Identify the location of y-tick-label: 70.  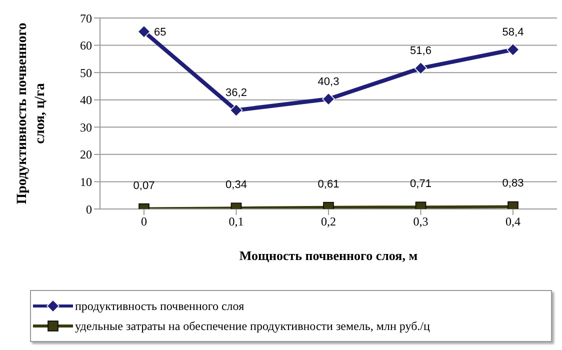
(86, 18).